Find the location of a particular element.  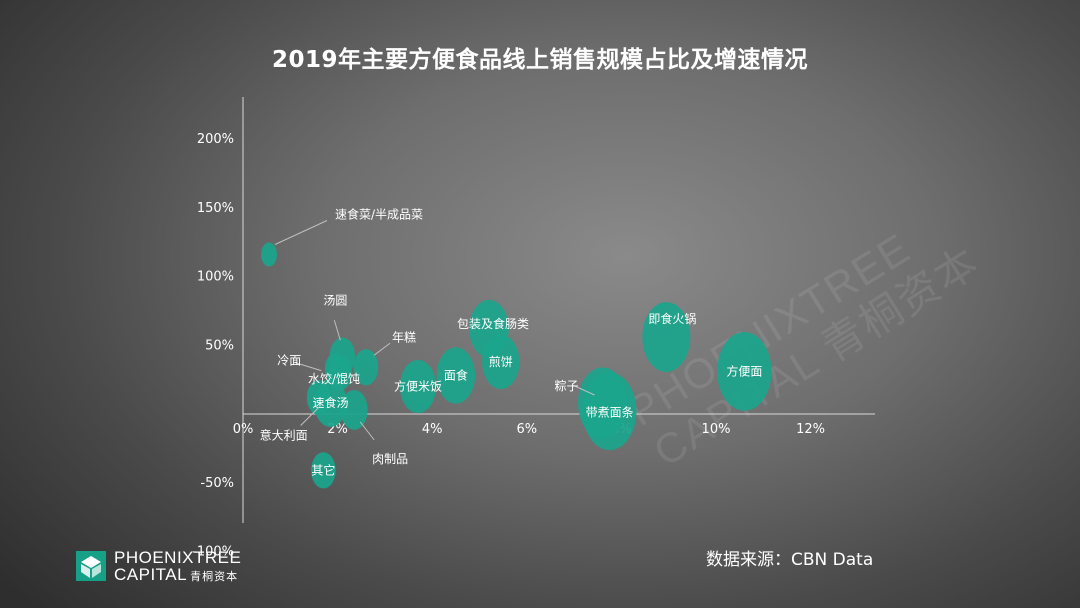

x-tick-label: 6% is located at coordinates (526, 429).